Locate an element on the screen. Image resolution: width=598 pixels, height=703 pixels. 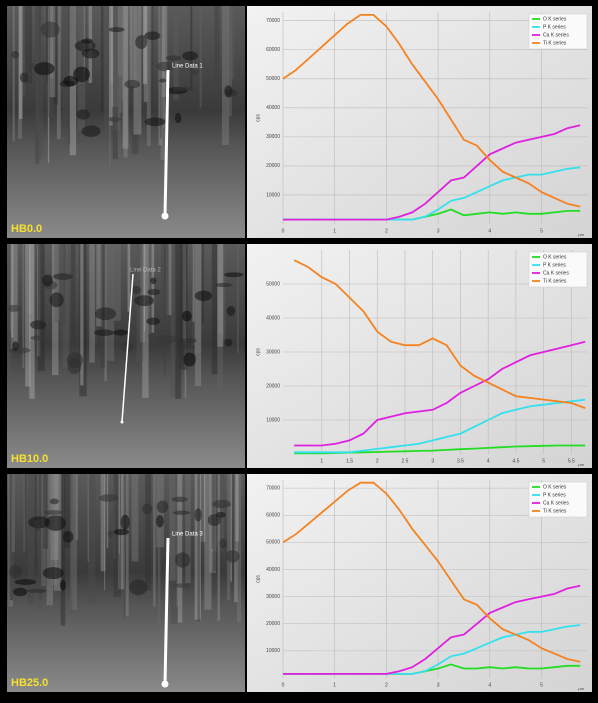
scan-line is located at coordinates (127, 348).